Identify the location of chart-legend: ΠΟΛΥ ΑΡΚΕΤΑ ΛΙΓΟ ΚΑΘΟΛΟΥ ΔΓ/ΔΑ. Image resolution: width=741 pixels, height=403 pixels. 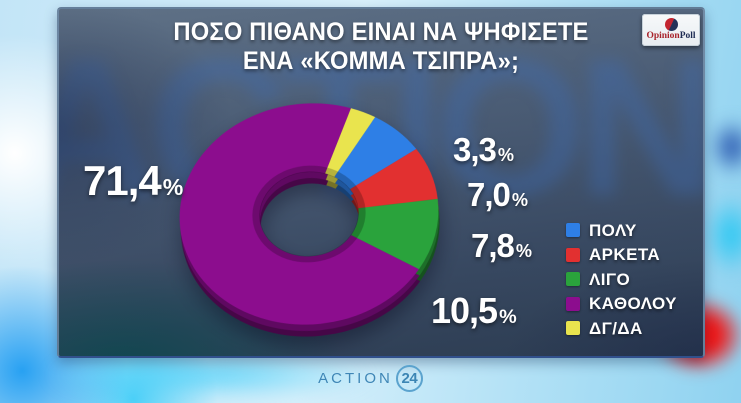
(621, 283).